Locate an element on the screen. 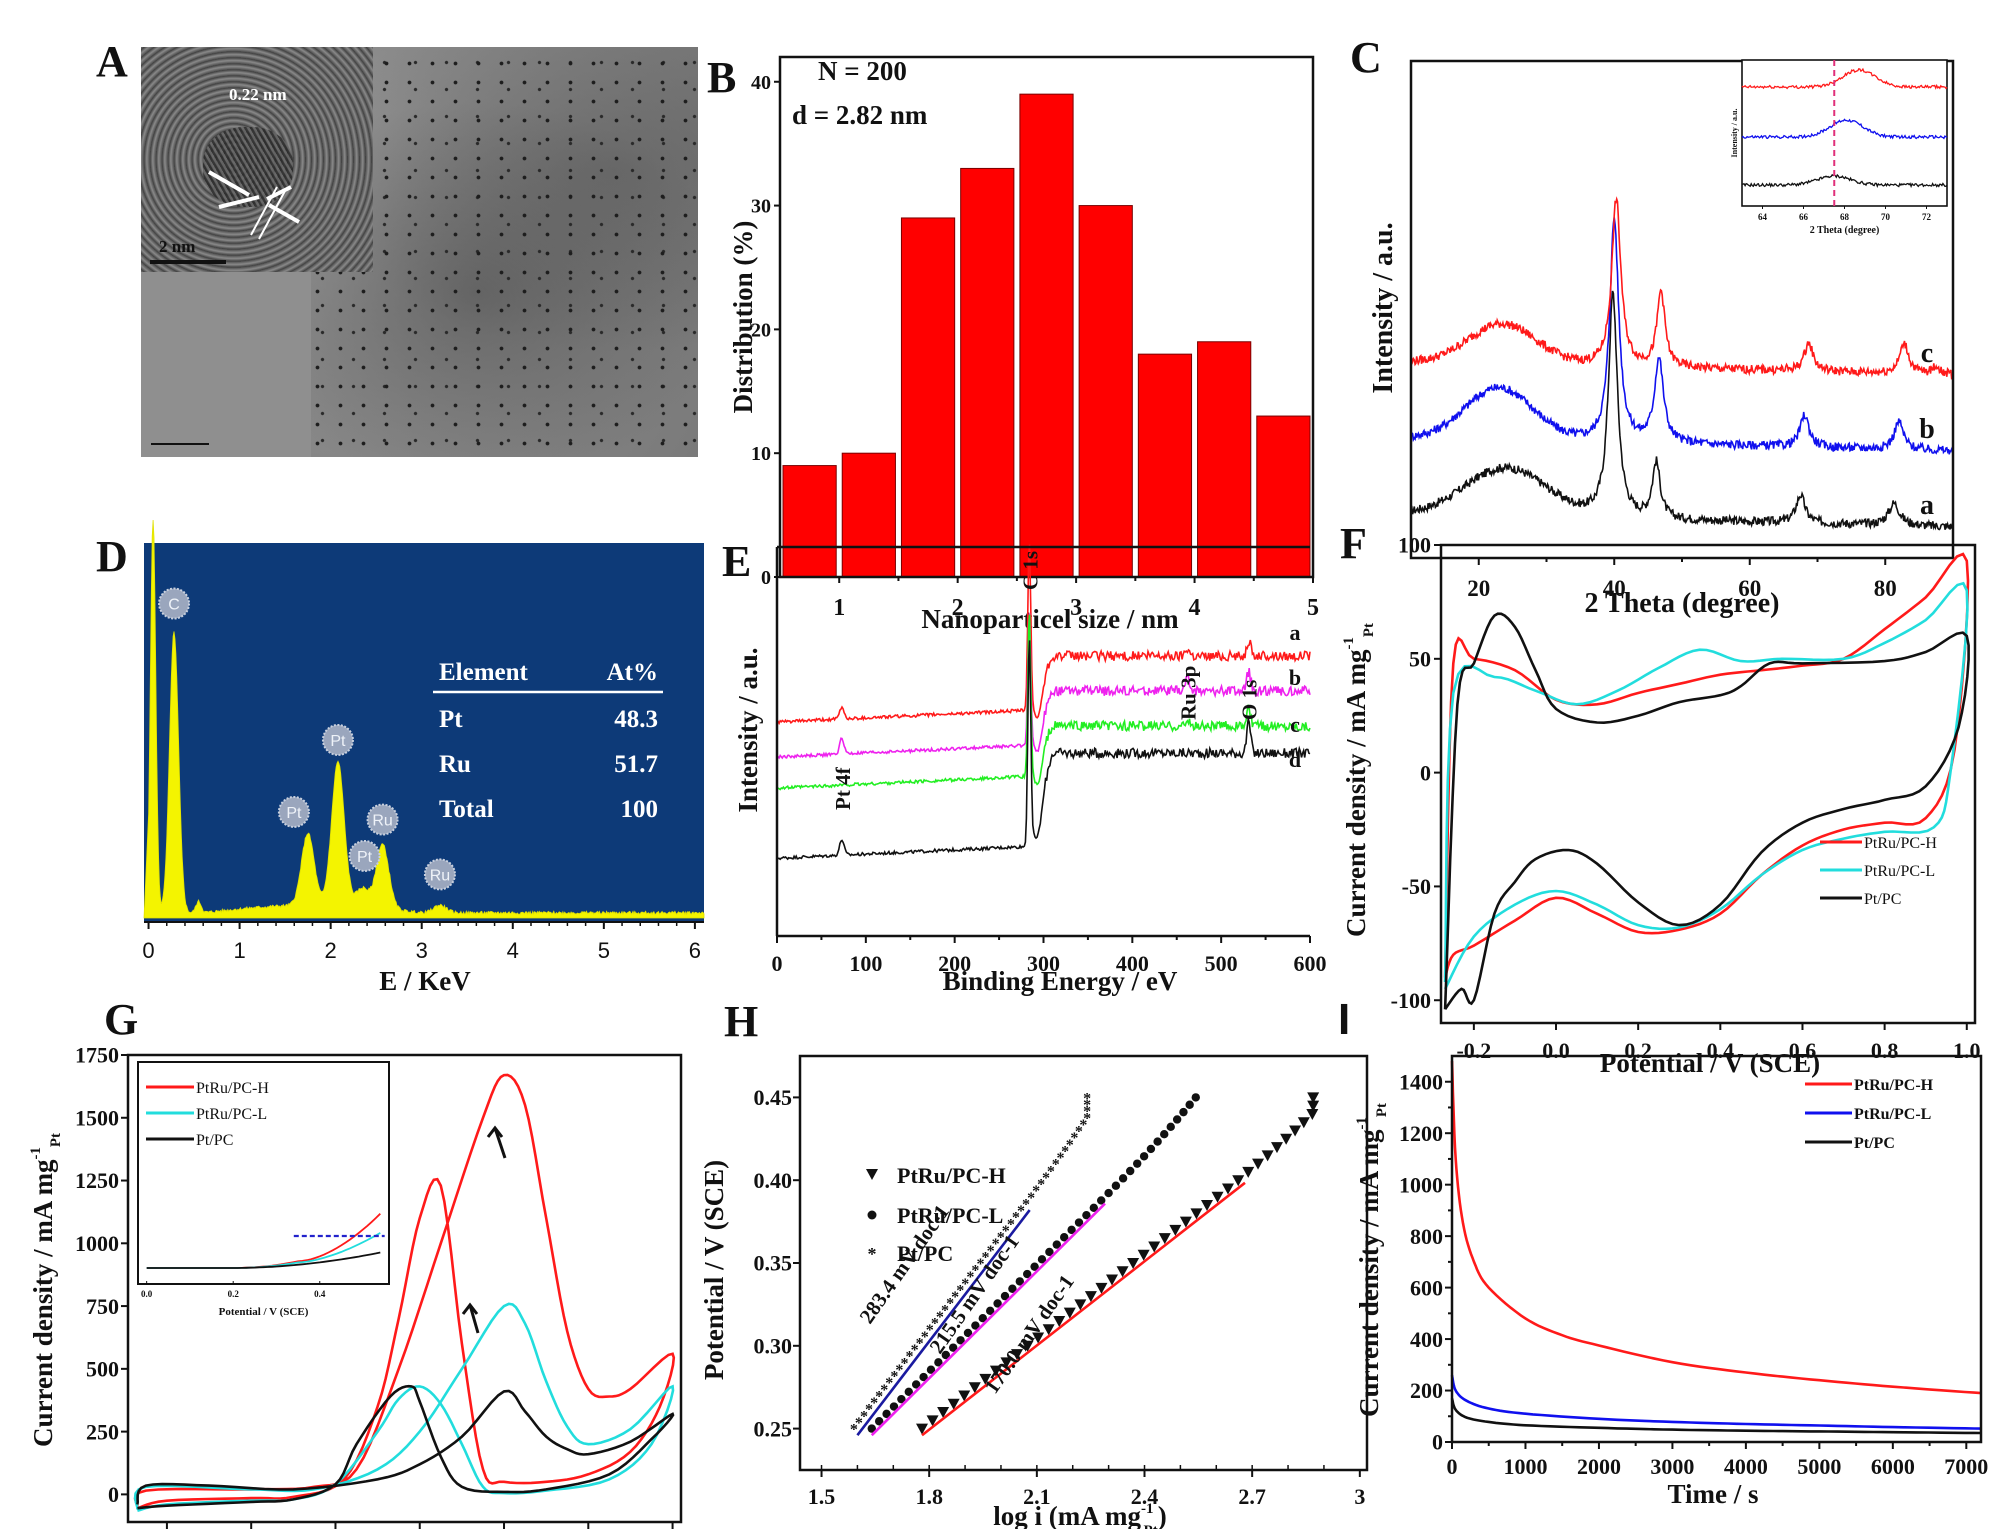 The height and width of the screenshot is (1529, 2000). hrtem-scale-label: 2 nm is located at coordinates (177, 246).